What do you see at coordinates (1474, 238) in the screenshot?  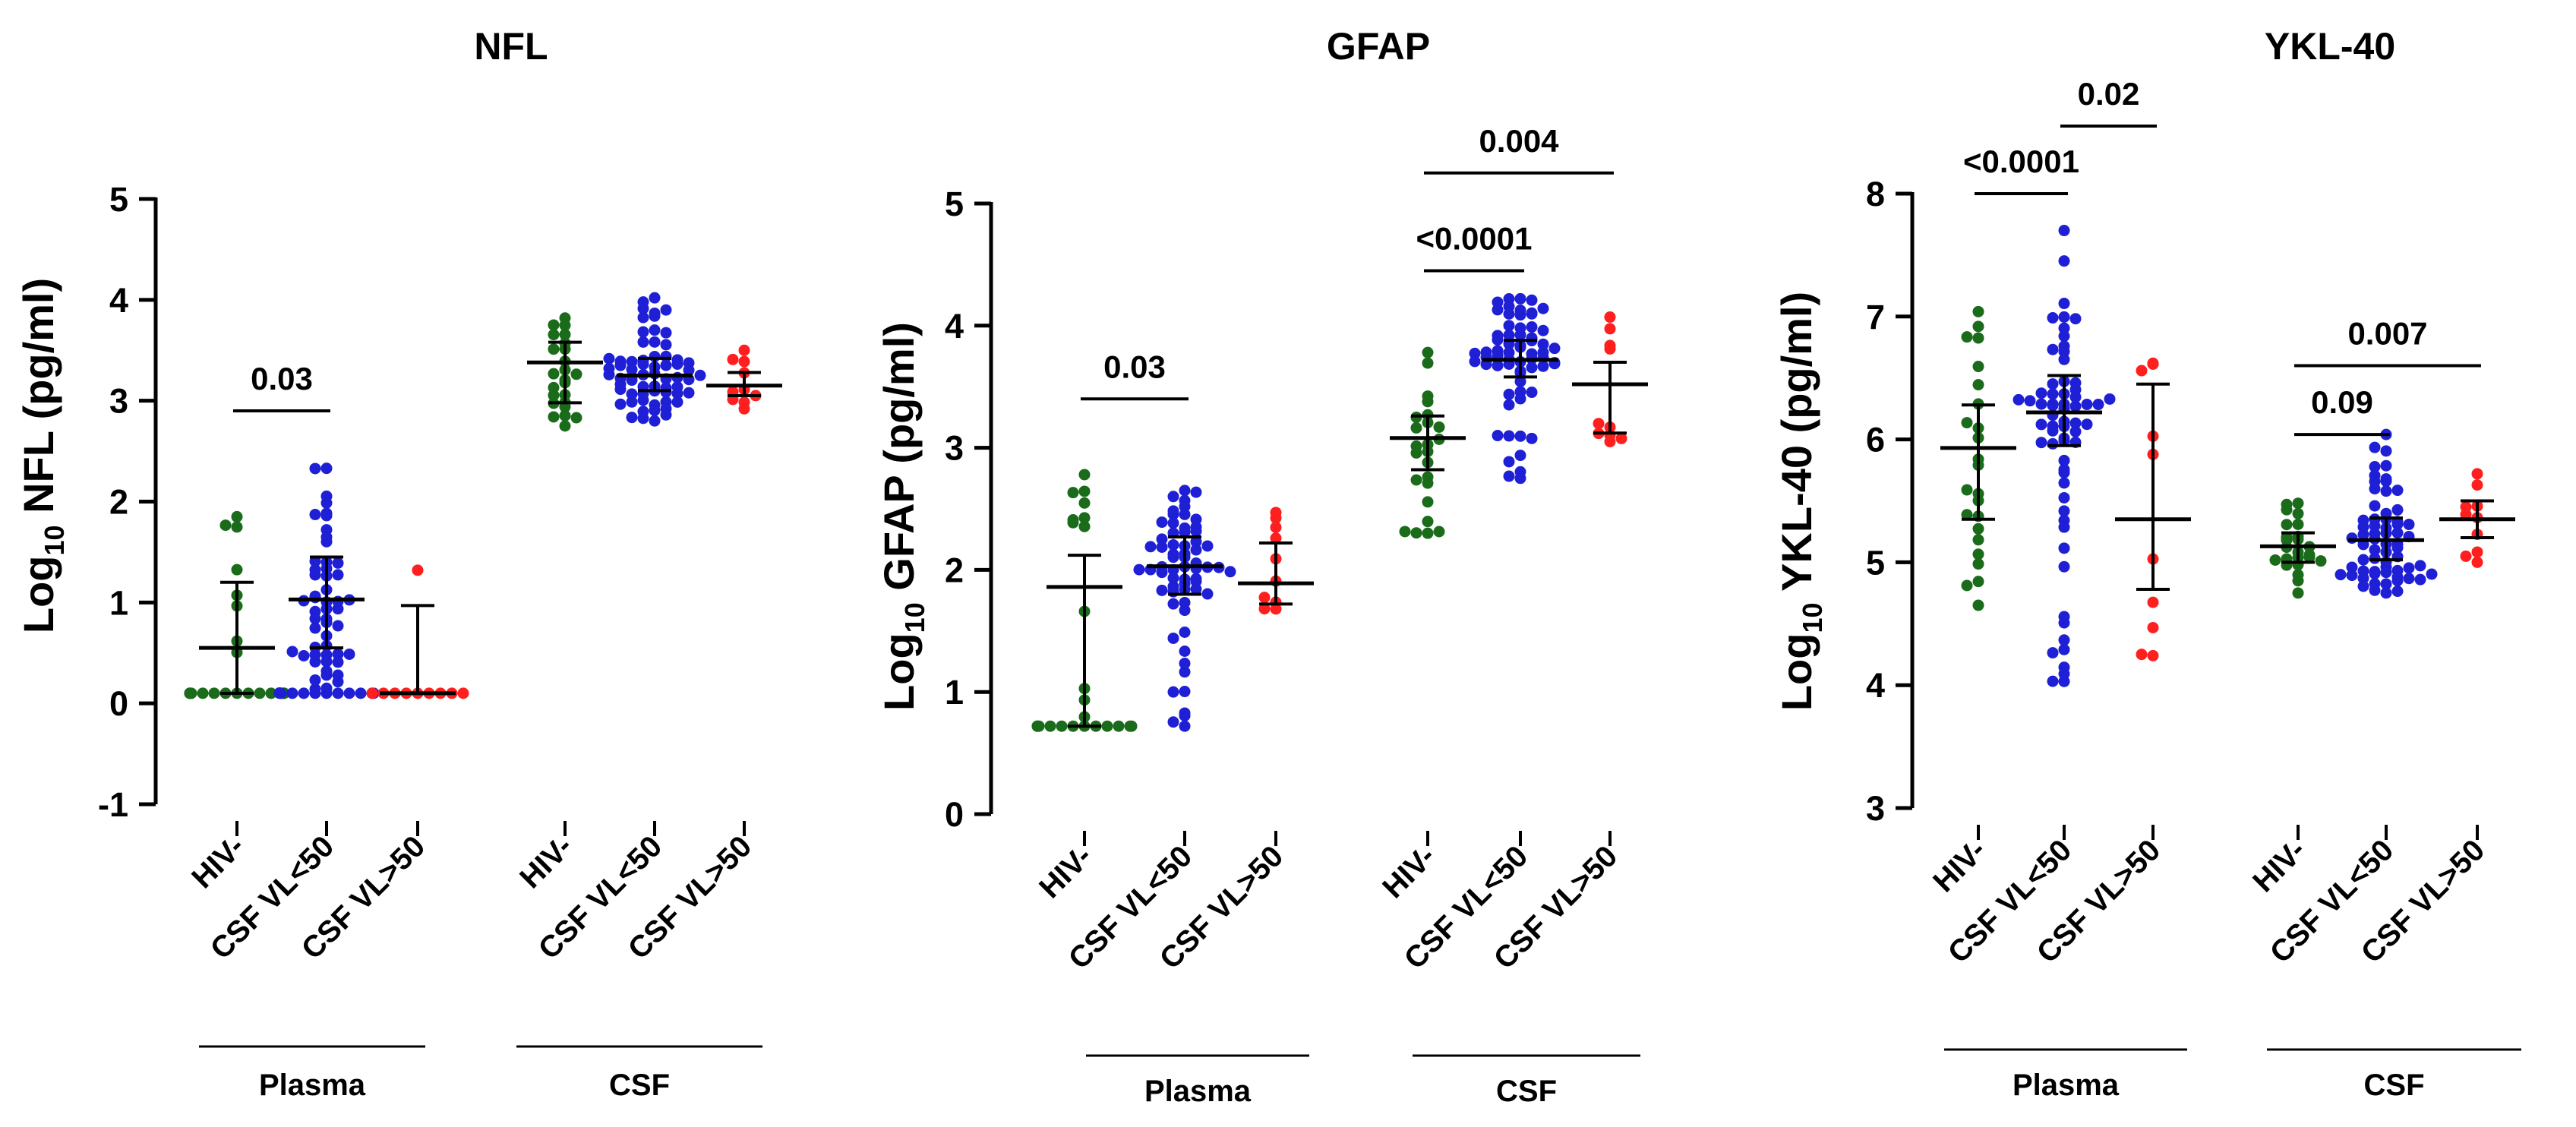 I see `p-value-label: <0.0001` at bounding box center [1474, 238].